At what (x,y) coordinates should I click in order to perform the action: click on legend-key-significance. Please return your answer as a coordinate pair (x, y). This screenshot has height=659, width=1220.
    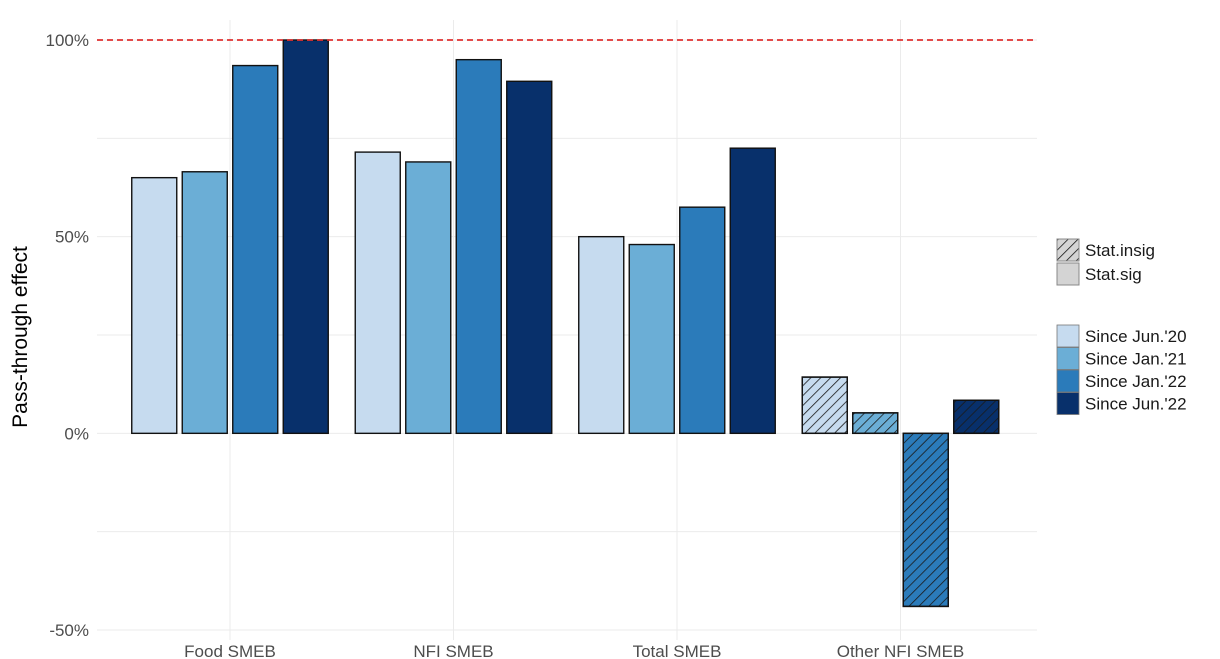
    Looking at the image, I should click on (1068, 274).